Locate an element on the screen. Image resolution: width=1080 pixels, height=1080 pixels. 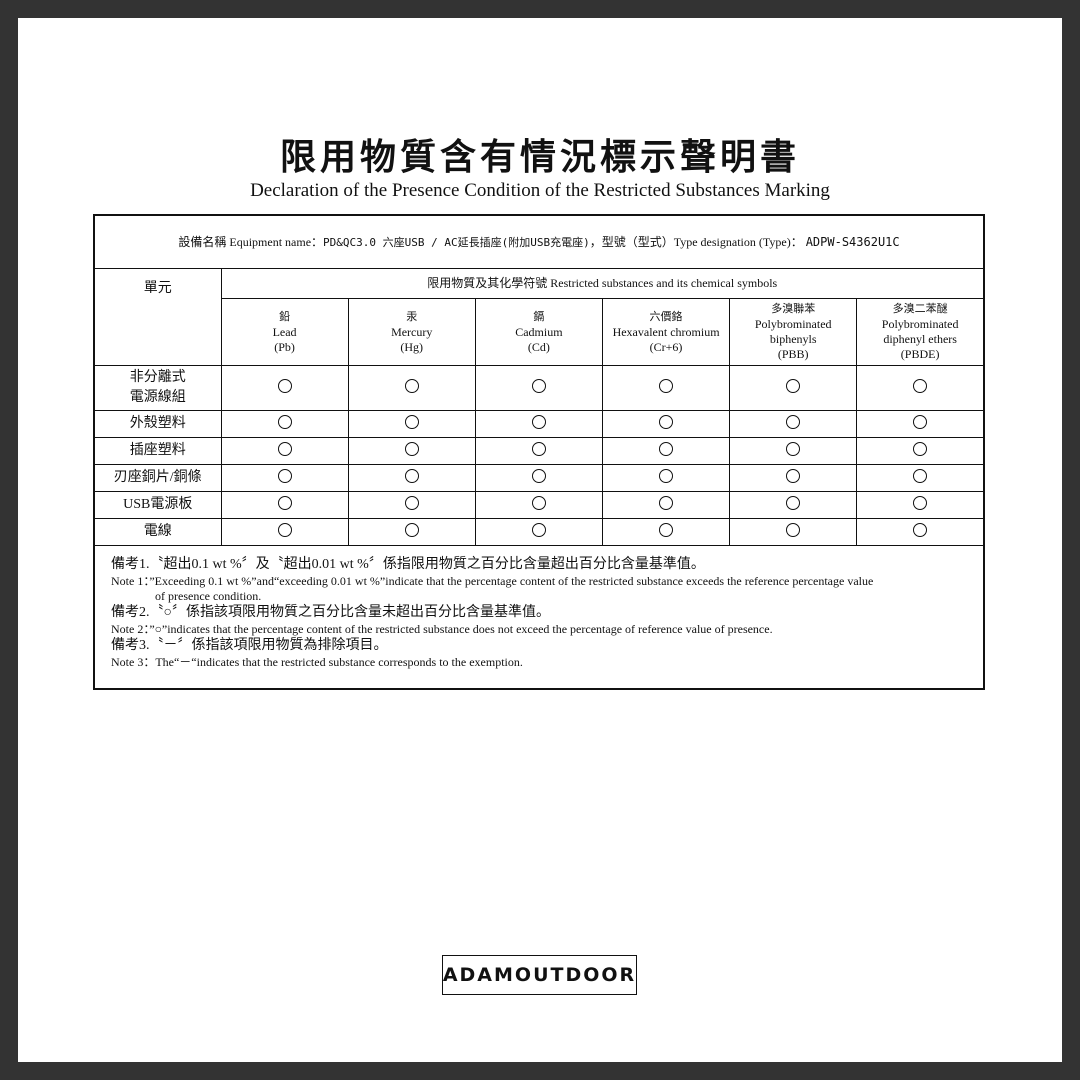
substance-name-en: Mercury is located at coordinates (412, 331).